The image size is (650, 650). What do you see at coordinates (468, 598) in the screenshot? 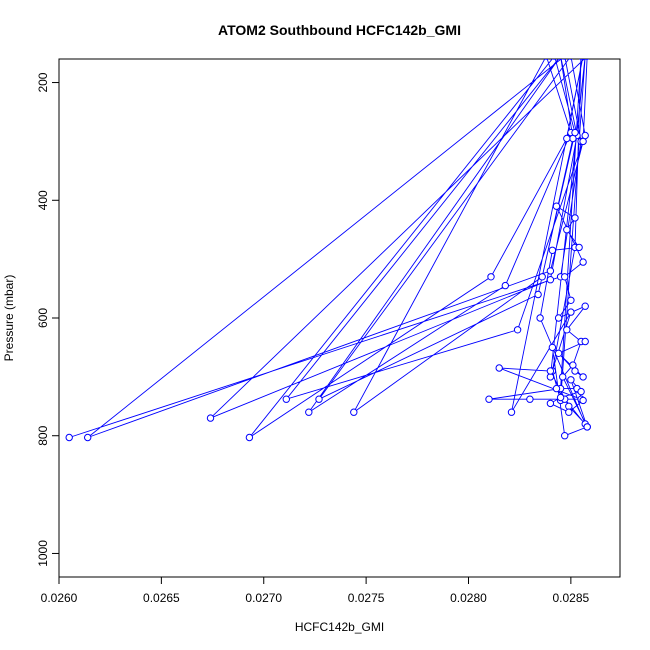
I see `x-tick-label: 0.0280` at bounding box center [468, 598].